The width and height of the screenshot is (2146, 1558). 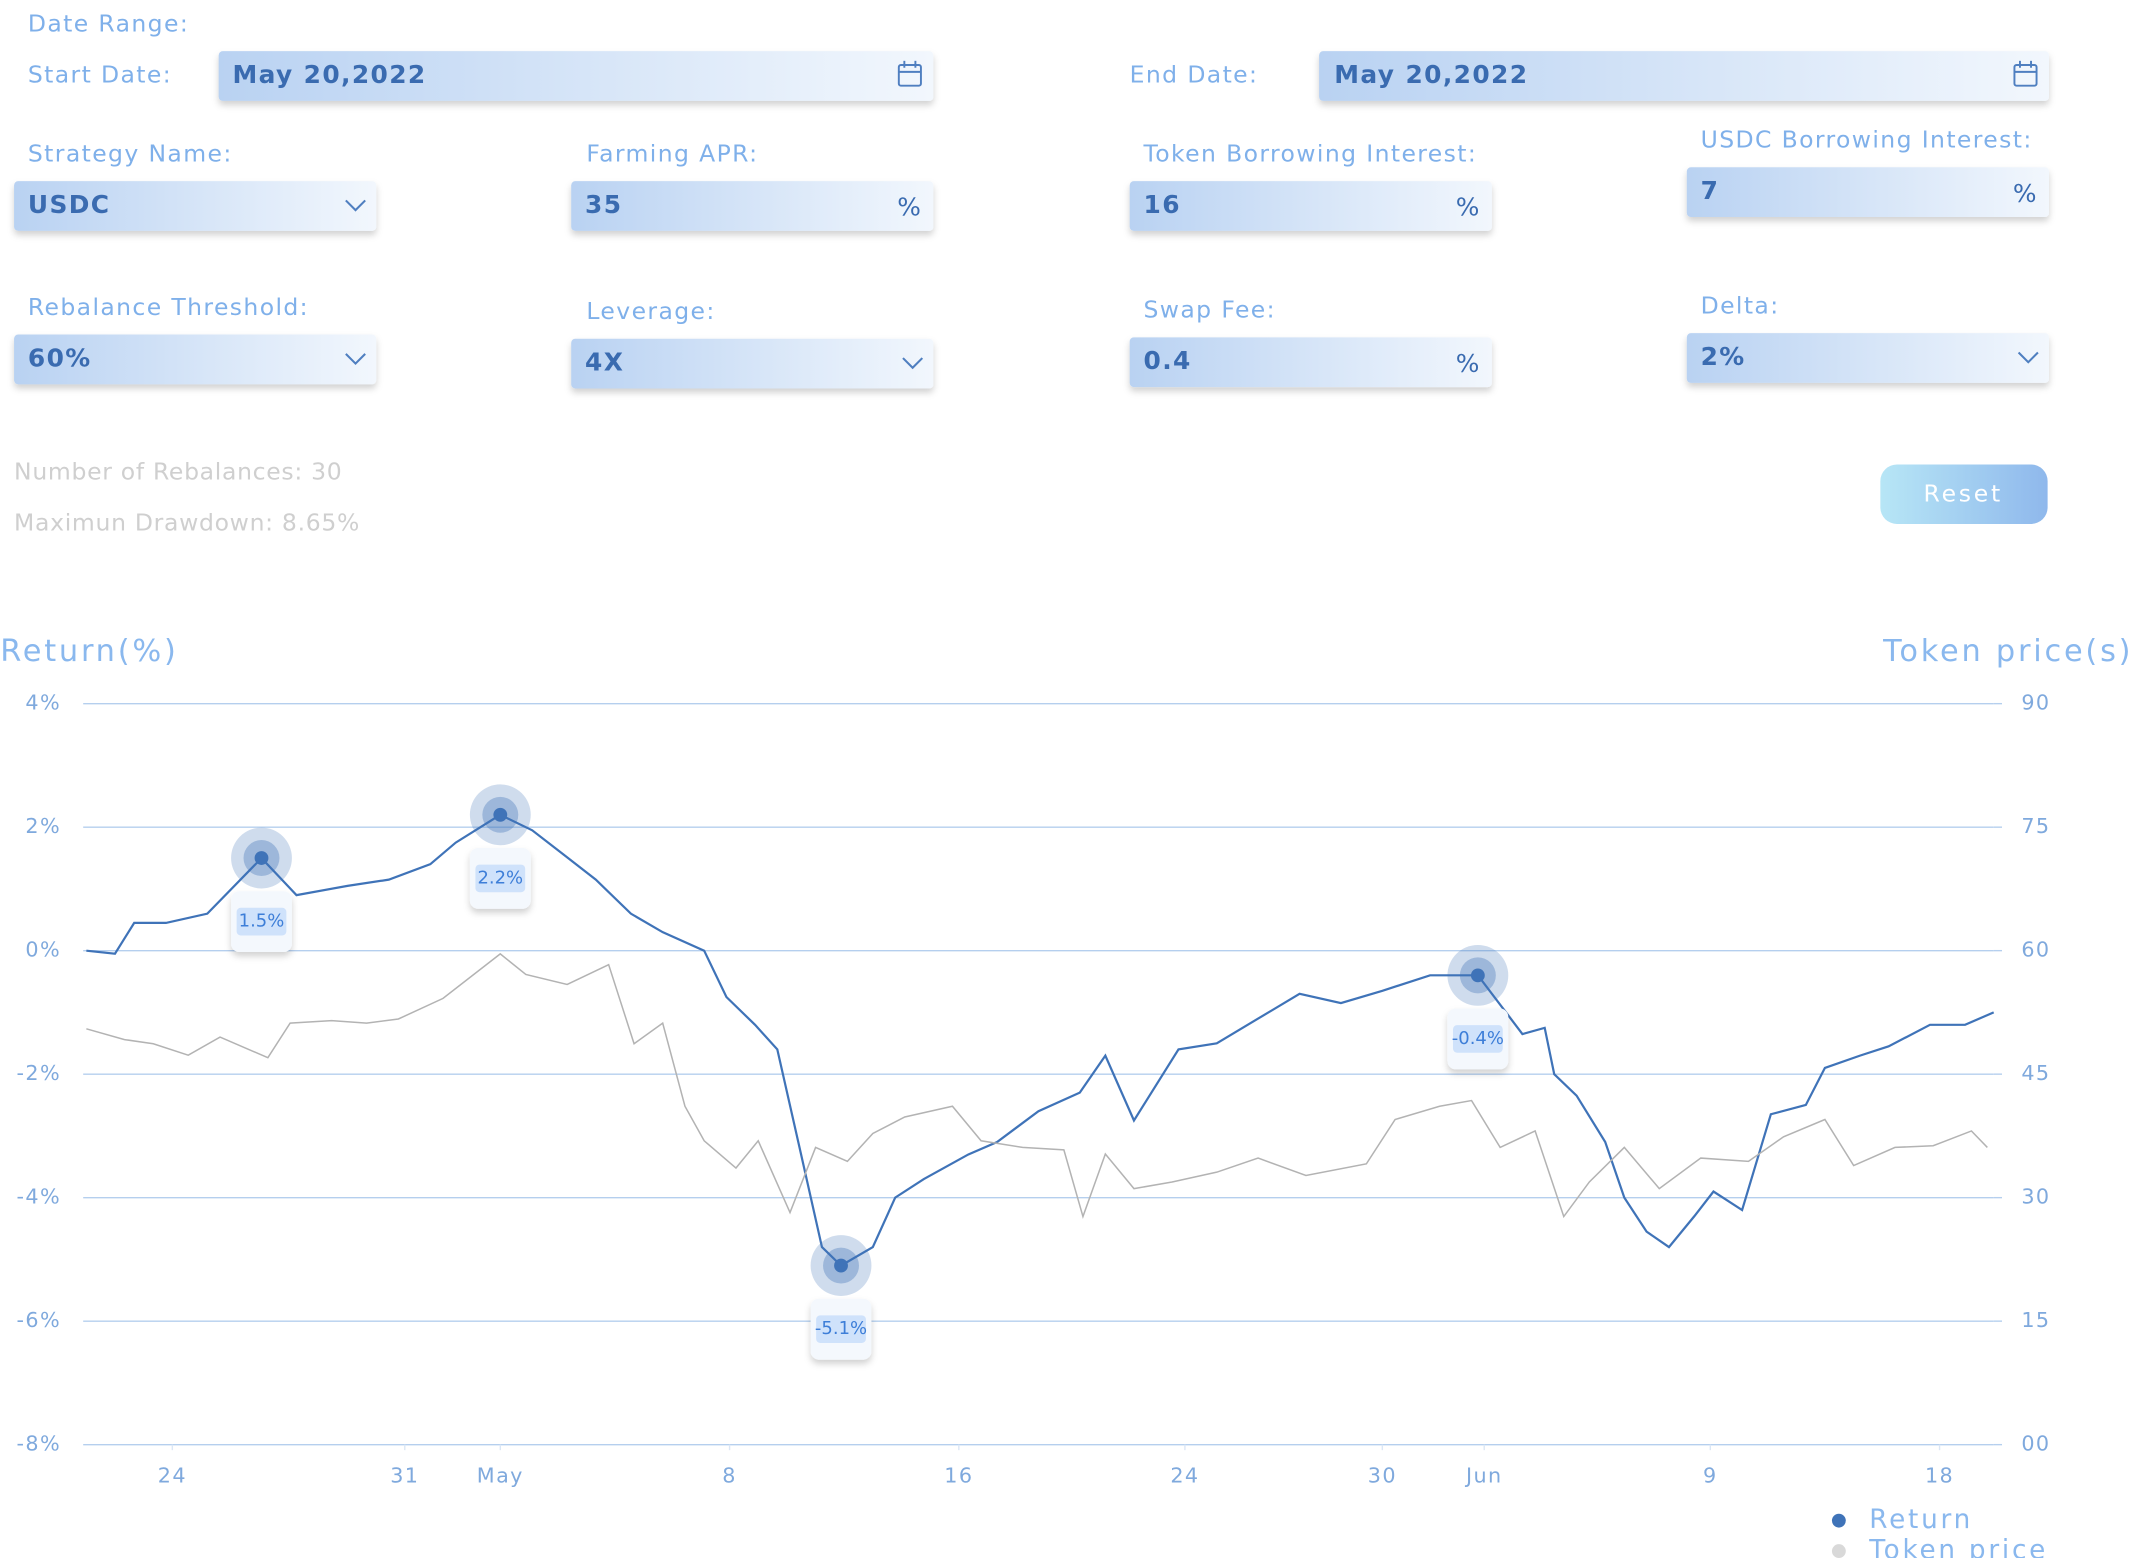 What do you see at coordinates (1867, 140) in the screenshot?
I see `field-label: USDC Borrowing Interest:` at bounding box center [1867, 140].